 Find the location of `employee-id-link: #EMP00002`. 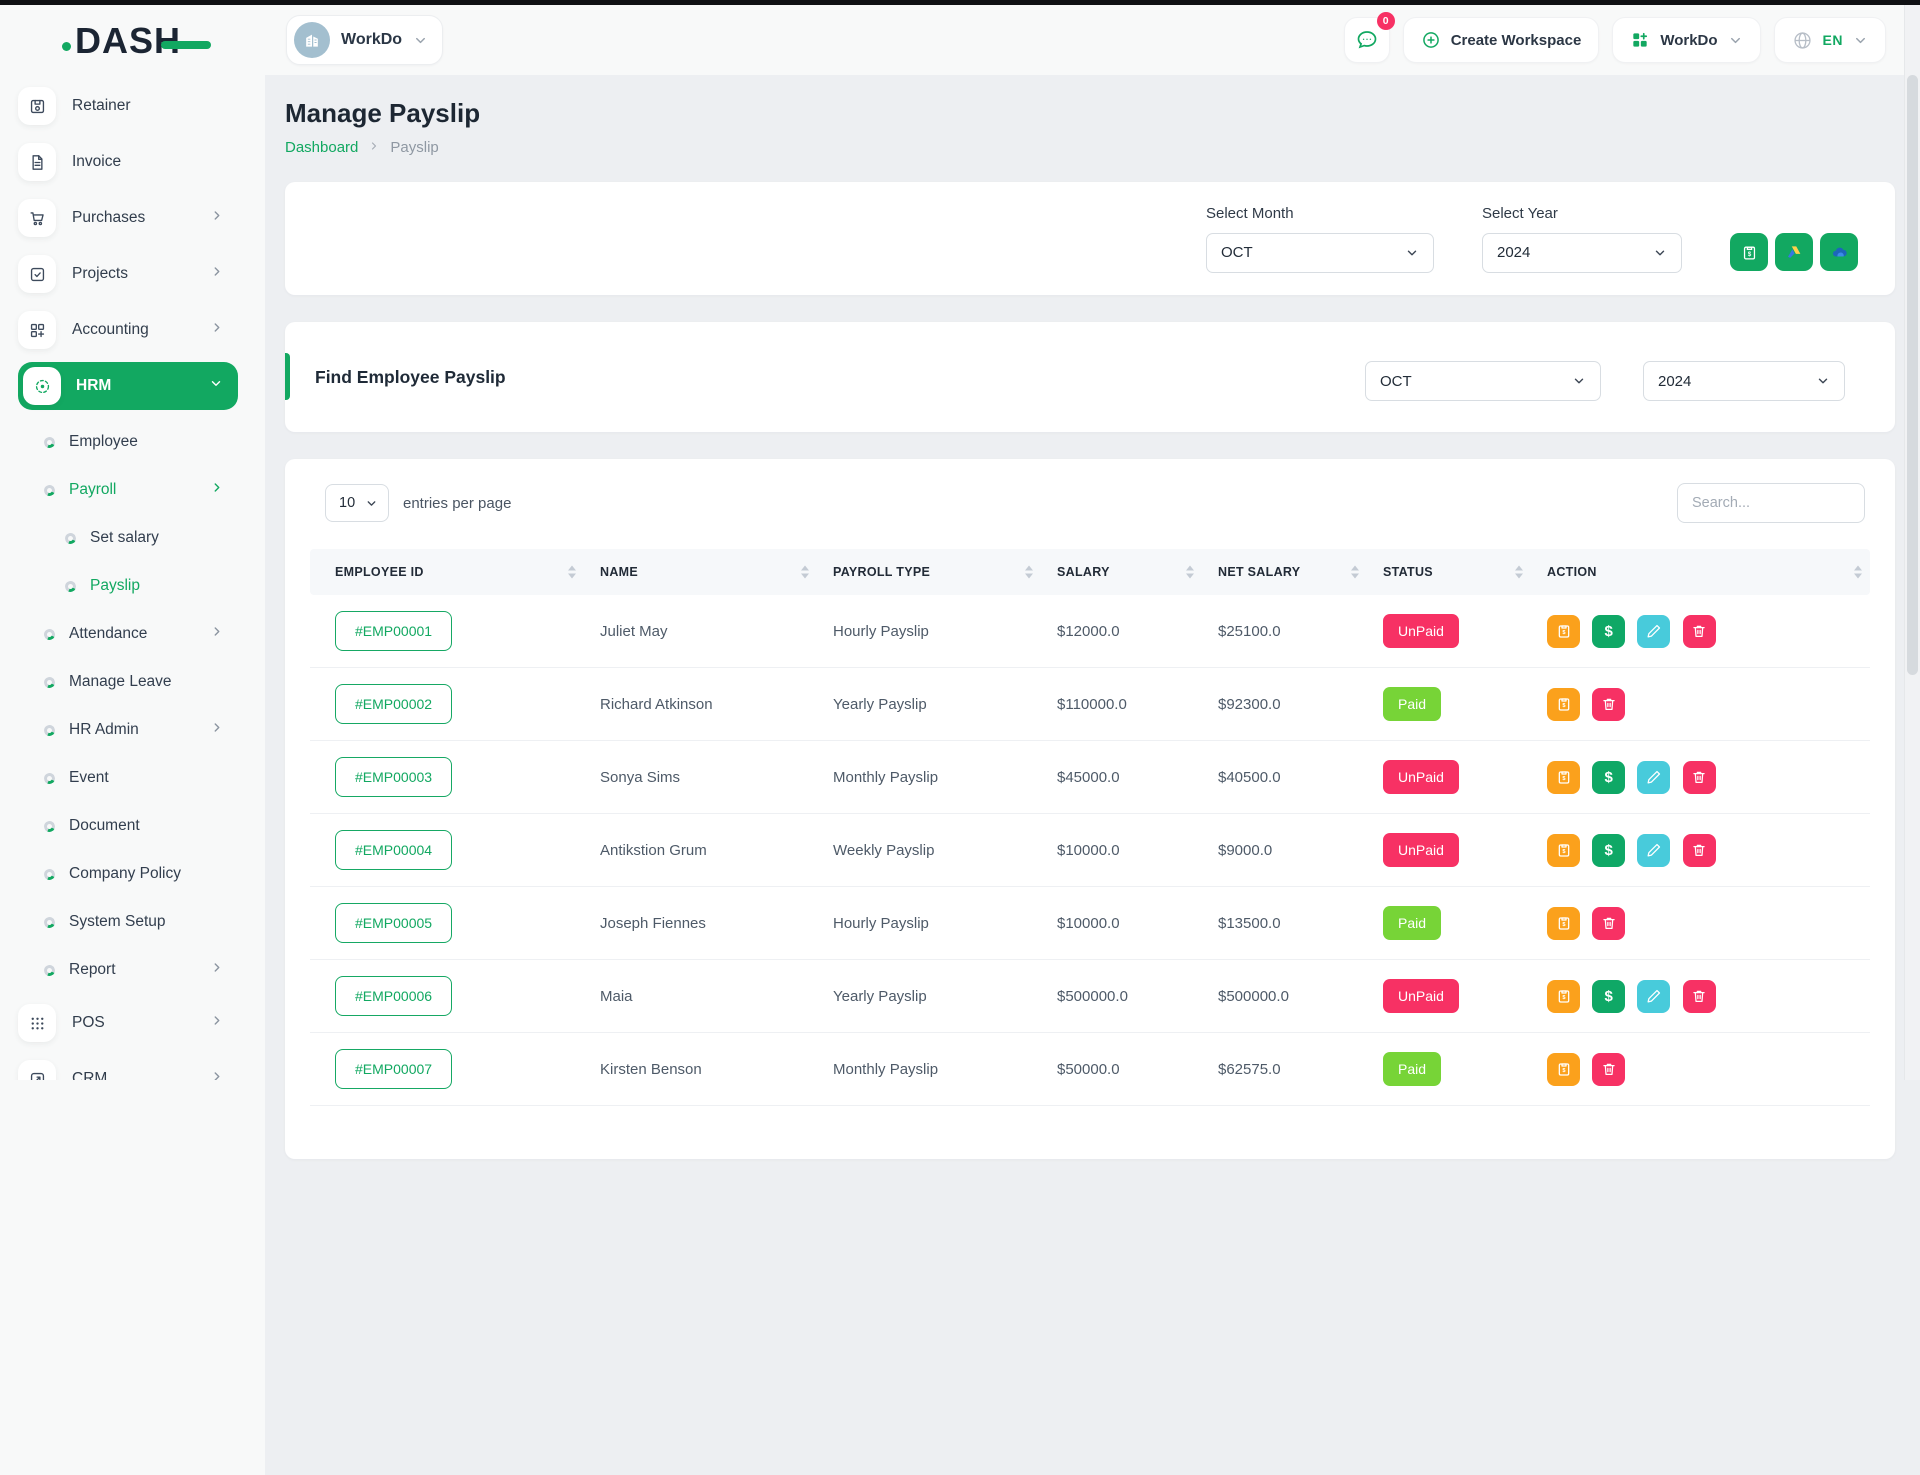

employee-id-link: #EMP00002 is located at coordinates (394, 704).